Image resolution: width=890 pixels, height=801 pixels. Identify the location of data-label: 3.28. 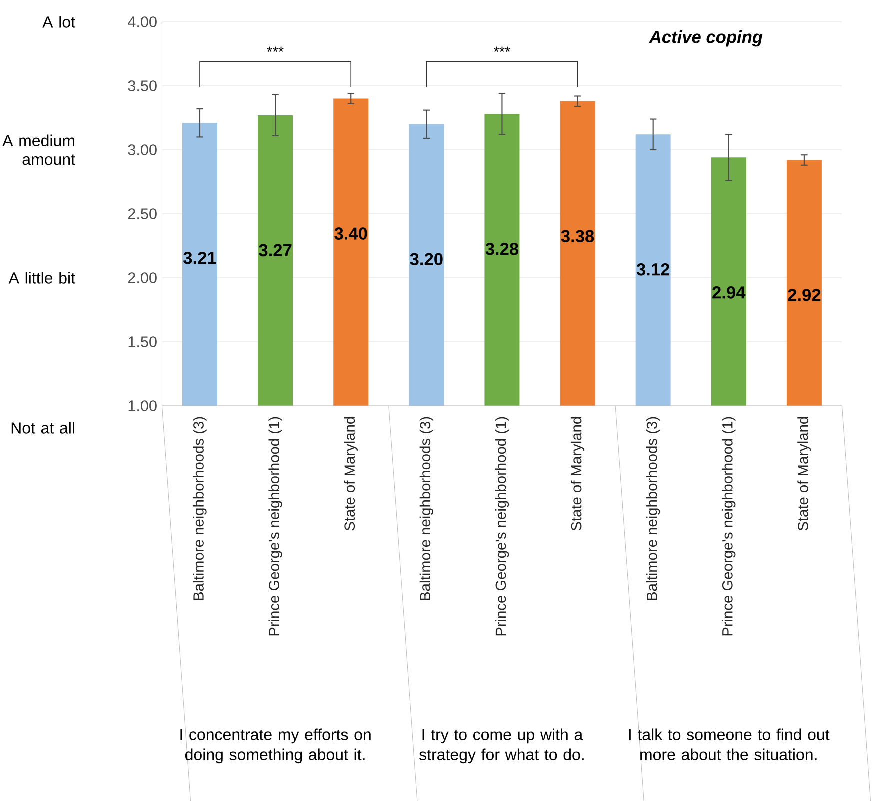
(502, 249).